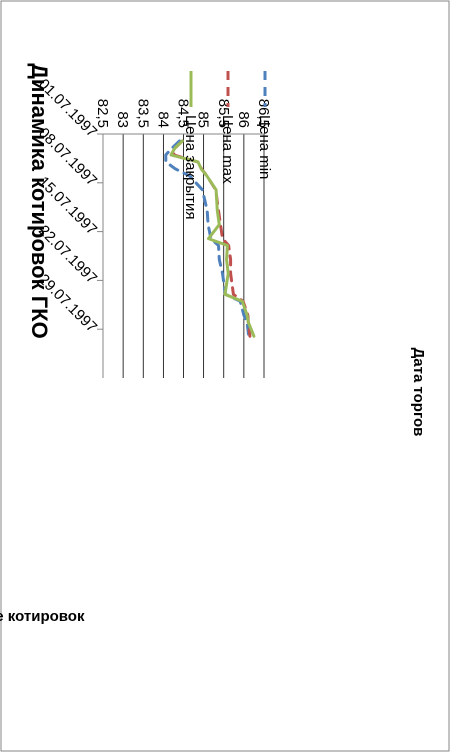  Describe the element at coordinates (263, 113) in the screenshot. I see `y-tick-label: 86,5` at that location.